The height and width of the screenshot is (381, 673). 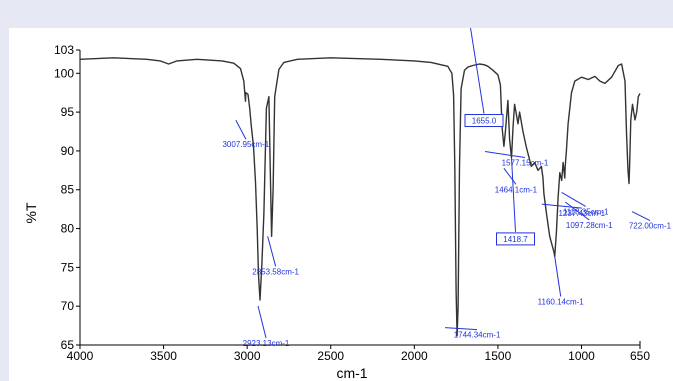 I want to click on peak-annotation: 1655.0, so click(x=484, y=77).